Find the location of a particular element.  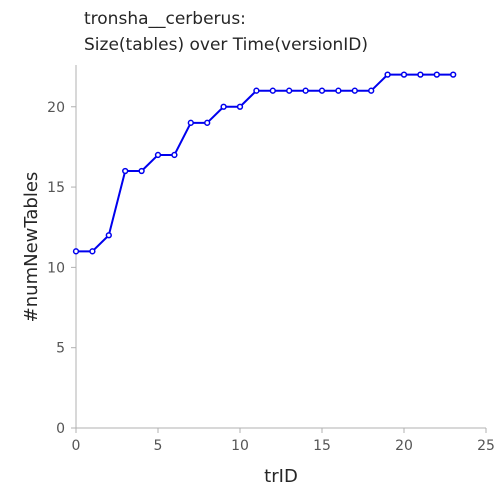

y-axis-label: #numNewTables is located at coordinates (31, 247).